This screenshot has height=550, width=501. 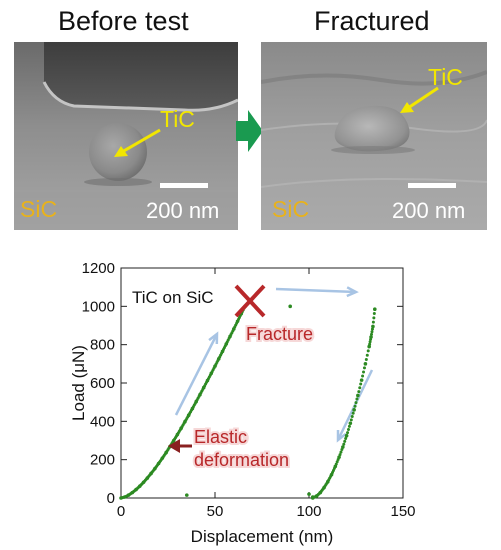 I want to click on legend-text: TiC on SiC, so click(x=173, y=297).